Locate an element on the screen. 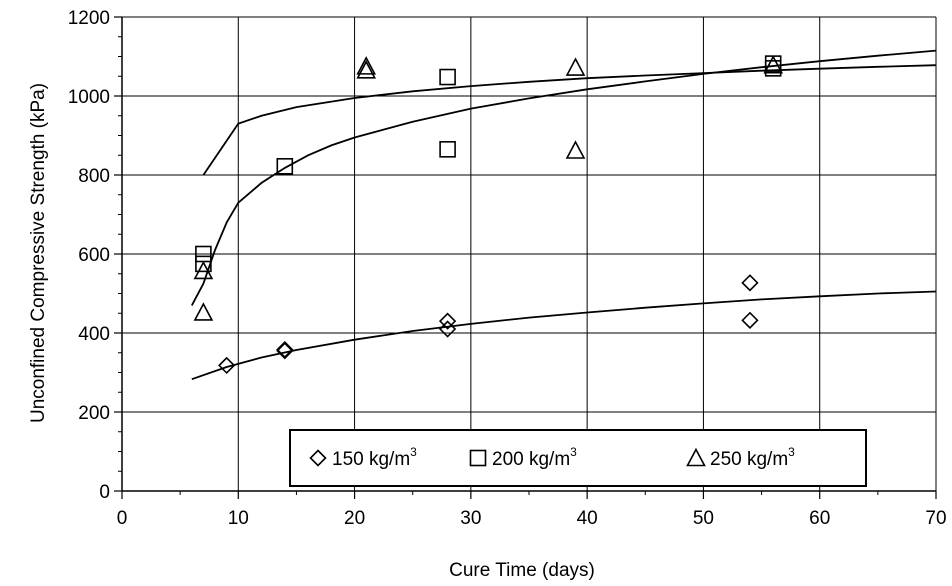 The image size is (952, 586). y-axis-title: Unconfined Compressive Strength (kPa) is located at coordinates (38, 253).